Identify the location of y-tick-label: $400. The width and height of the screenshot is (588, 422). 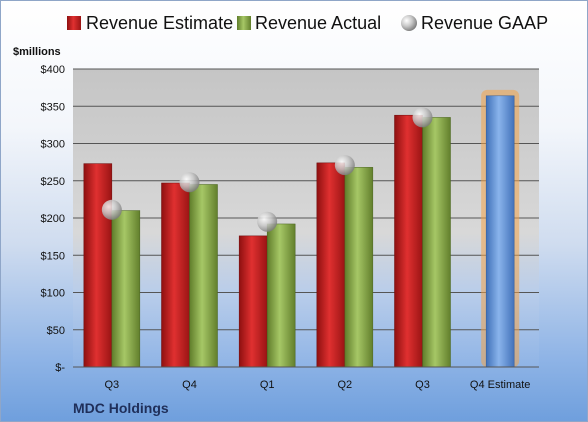
(53, 70).